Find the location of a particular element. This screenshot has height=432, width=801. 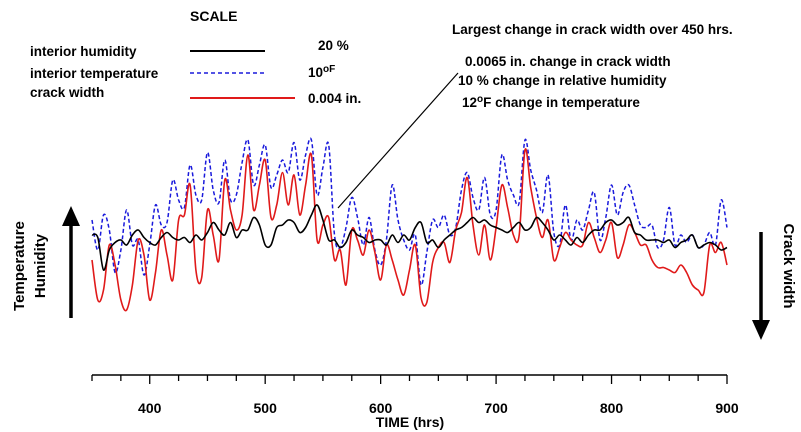

up-arrow-icon is located at coordinates (71, 262).